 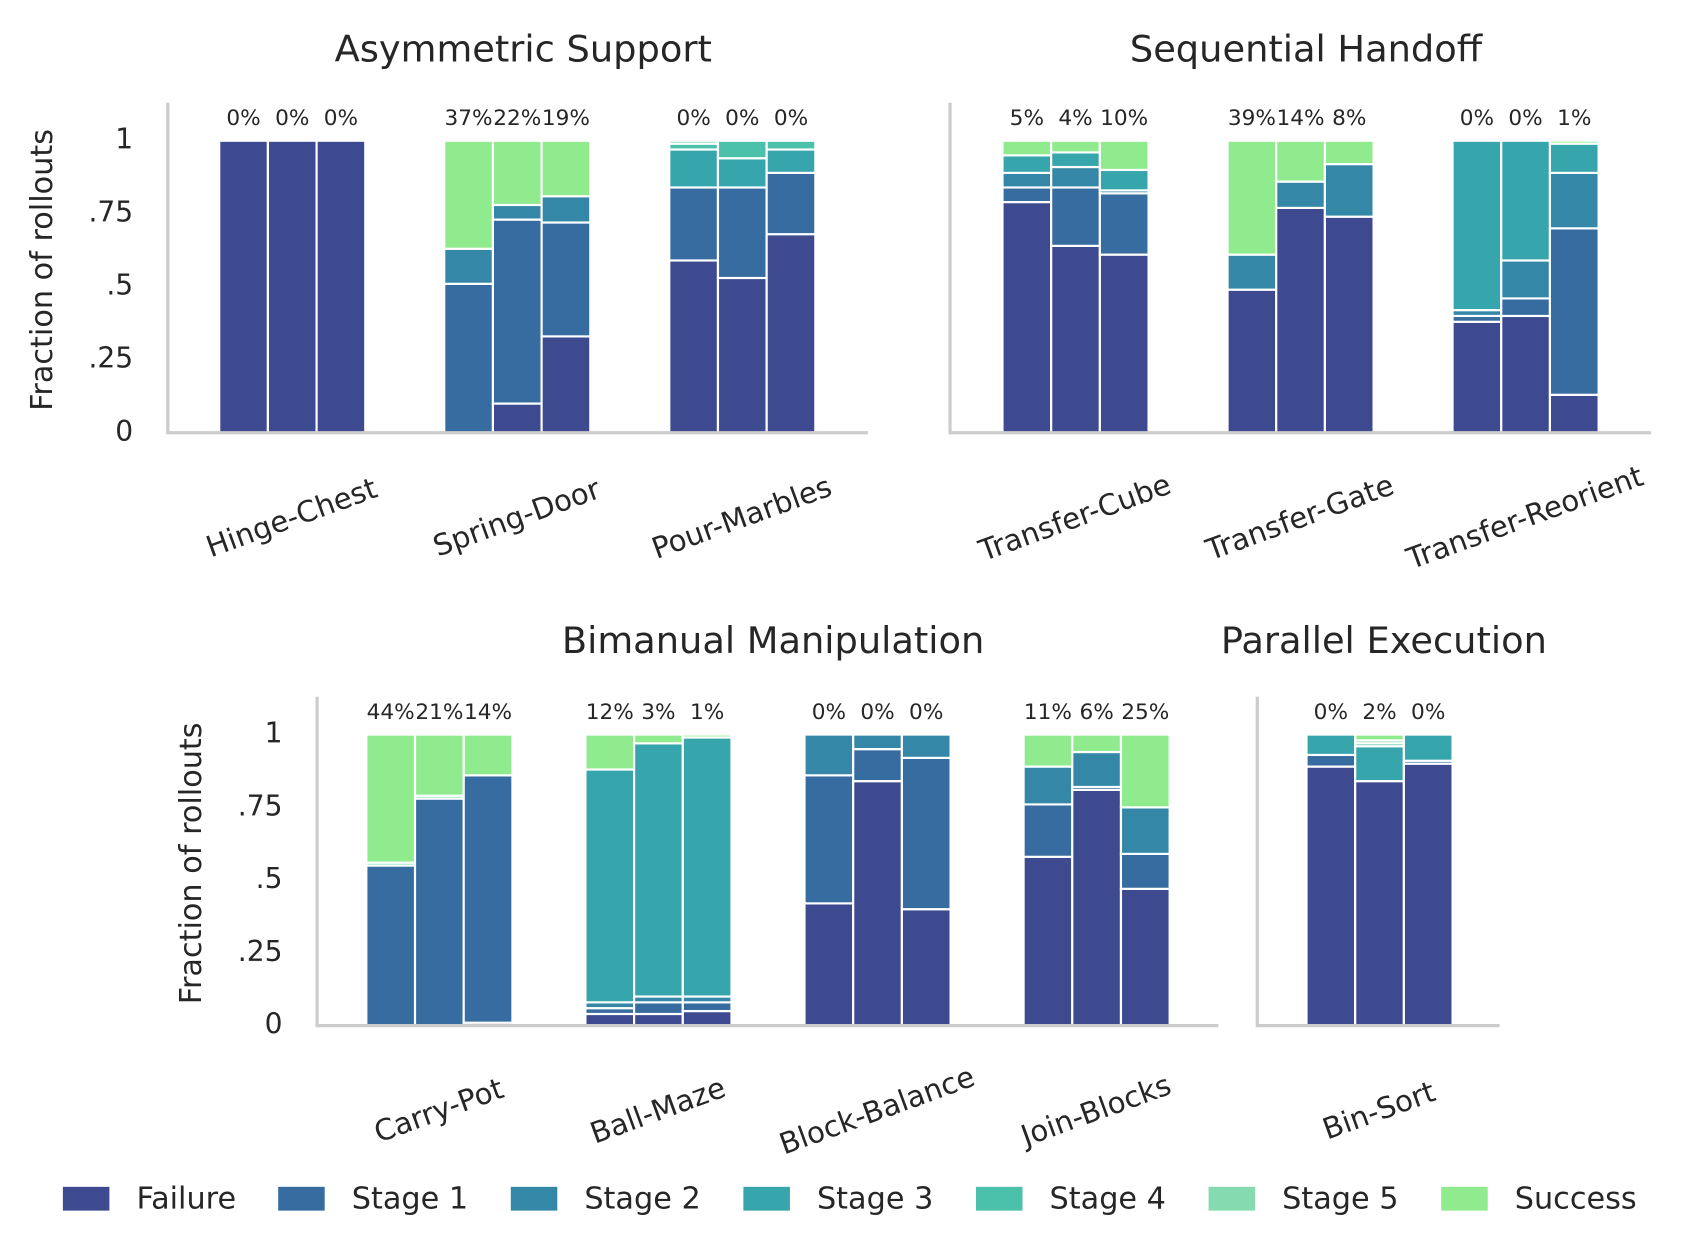 What do you see at coordinates (469, 118) in the screenshot?
I see `value-label: 37%` at bounding box center [469, 118].